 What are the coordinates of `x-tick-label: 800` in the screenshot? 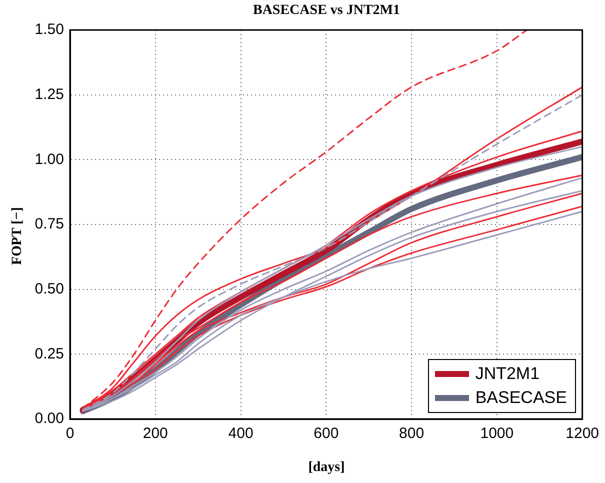 It's located at (411, 433).